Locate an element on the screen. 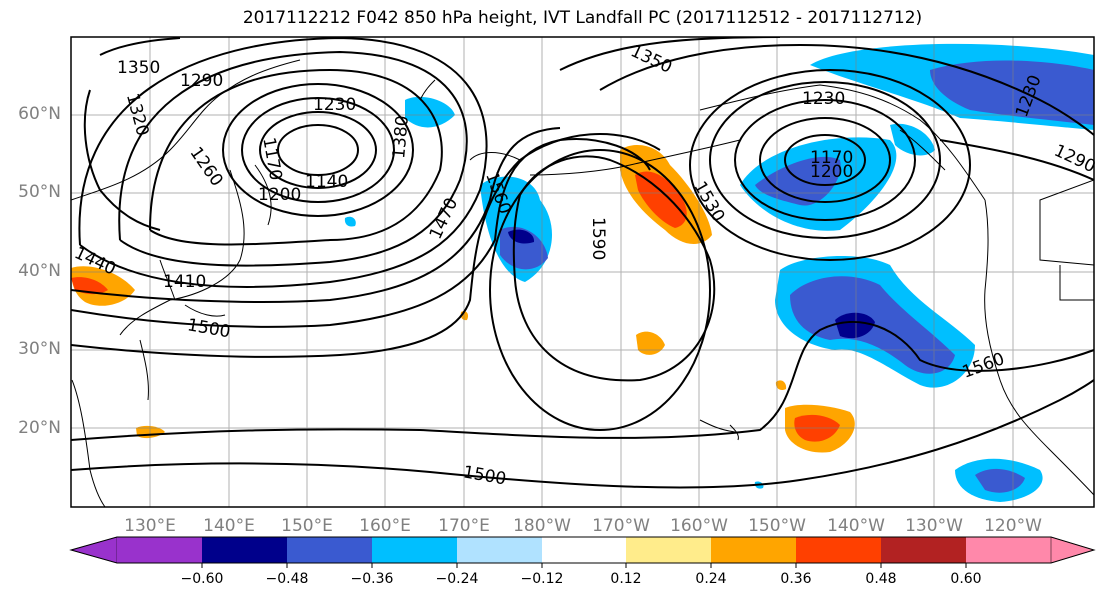 This screenshot has width=1105, height=601. lon-label-120w: 120°W is located at coordinates (1013, 526).